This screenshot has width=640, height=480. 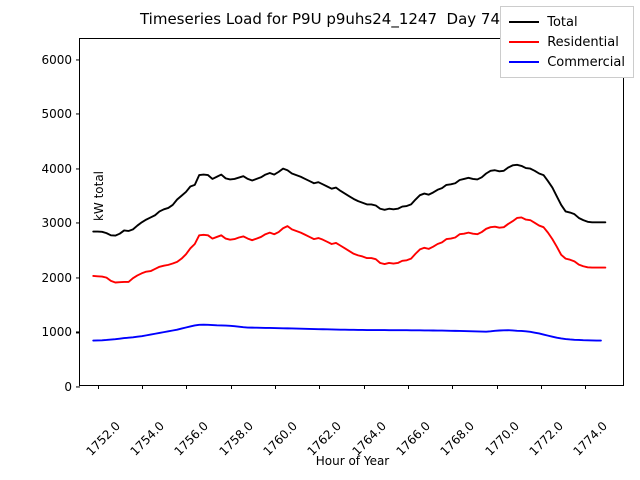 I want to click on y-tick-label: 4000, so click(x=56, y=168).